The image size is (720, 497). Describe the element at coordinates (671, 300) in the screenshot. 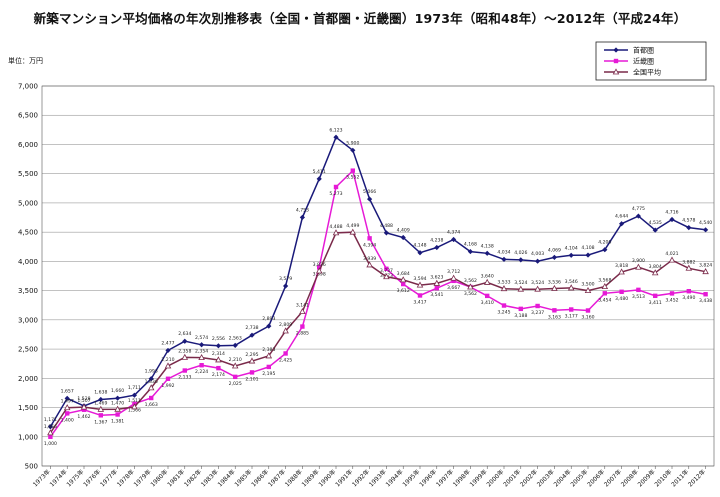

I see `data-label: 3,452` at that location.